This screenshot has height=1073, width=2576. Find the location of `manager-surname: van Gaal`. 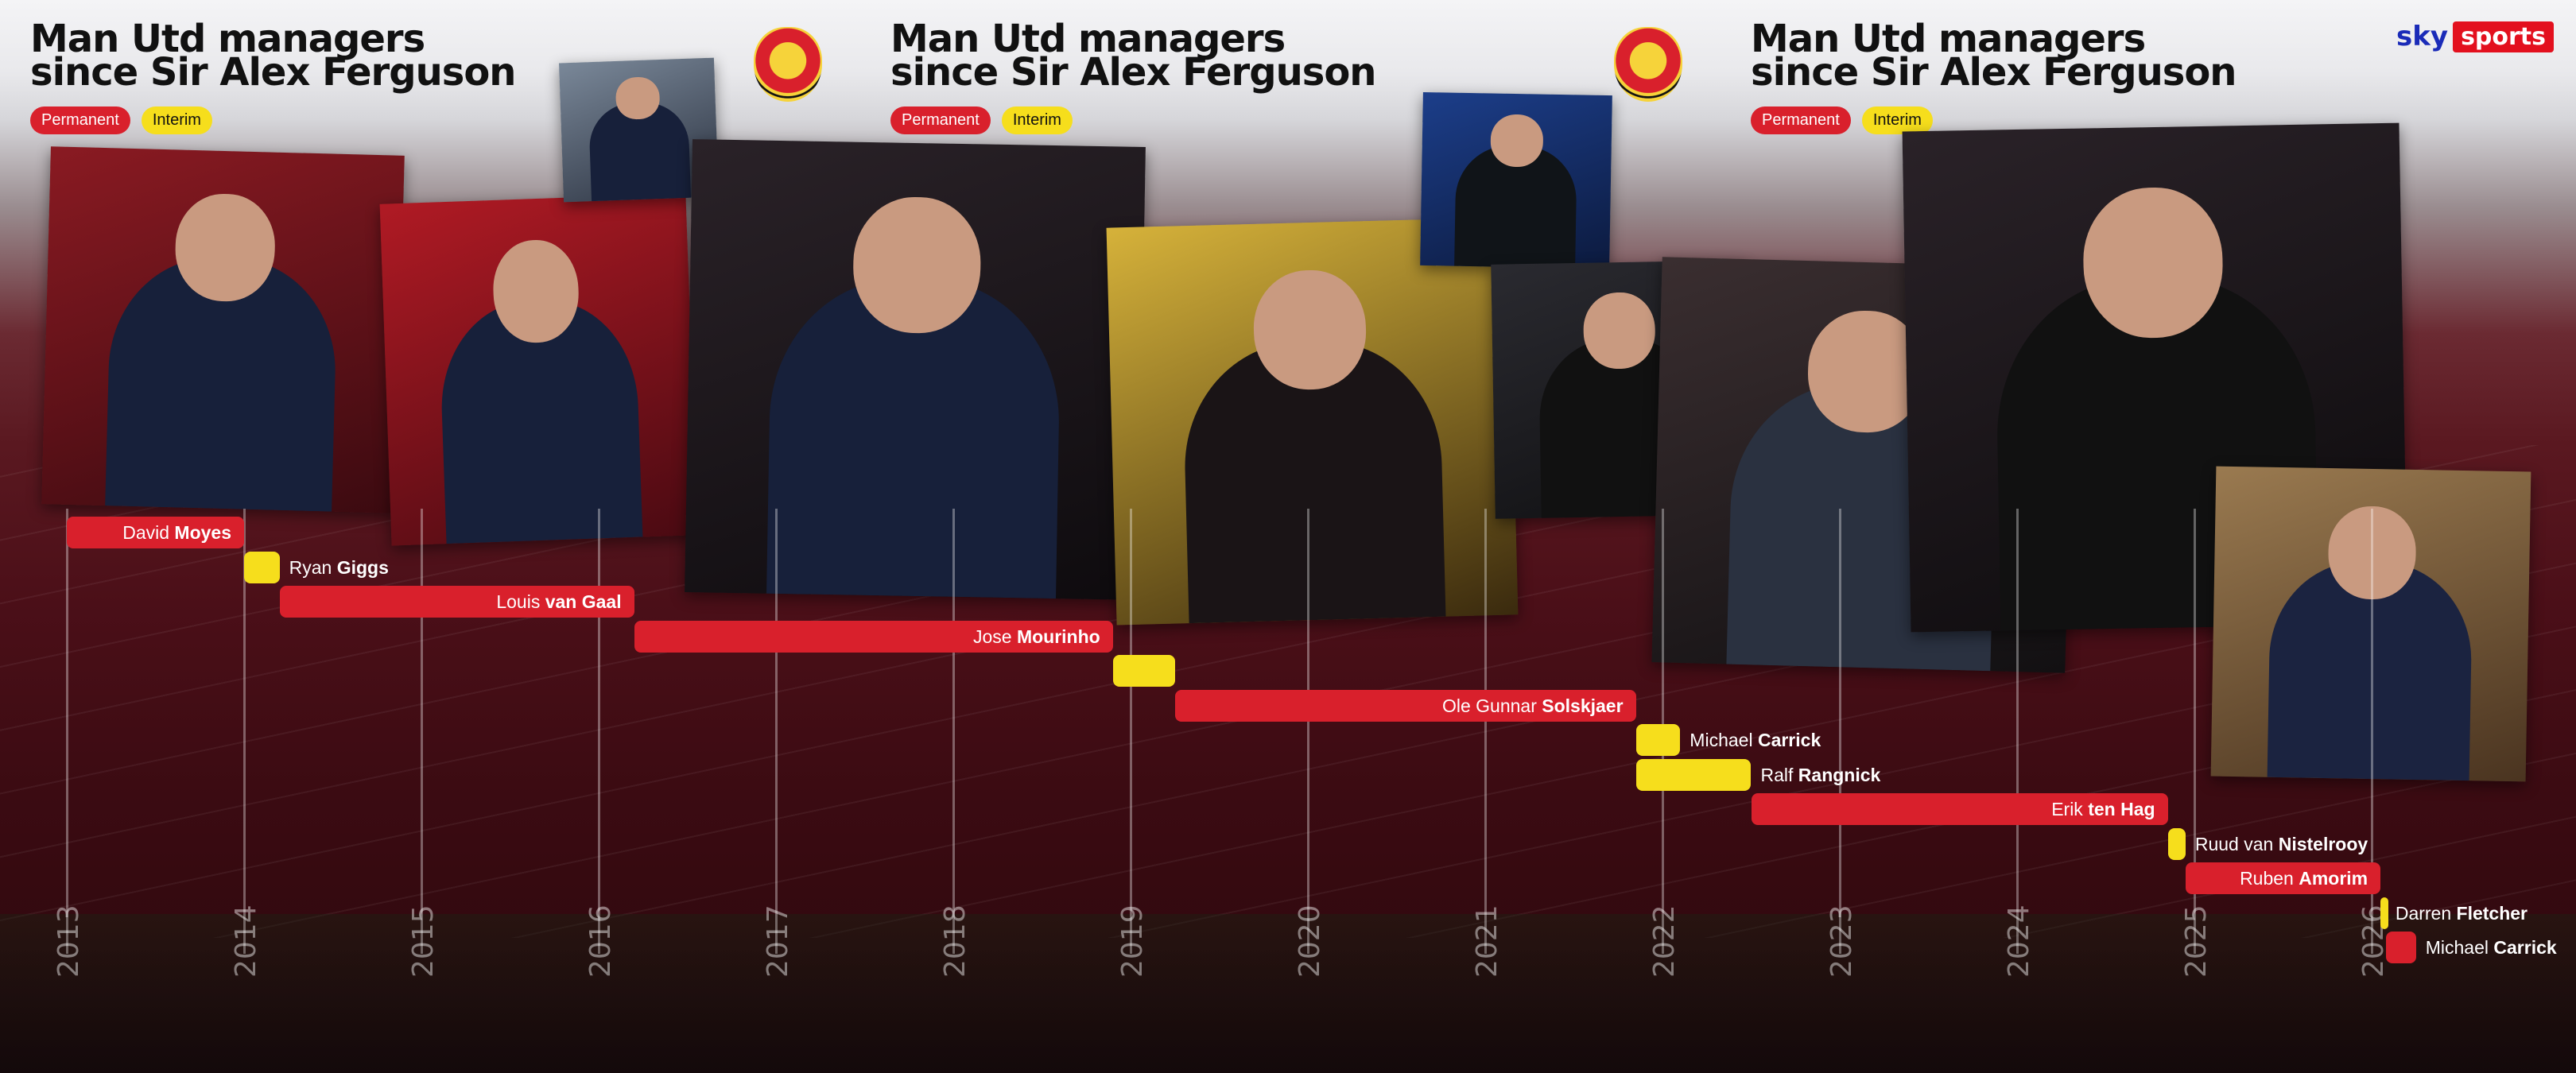

manager-surname: van Gaal is located at coordinates (584, 601).